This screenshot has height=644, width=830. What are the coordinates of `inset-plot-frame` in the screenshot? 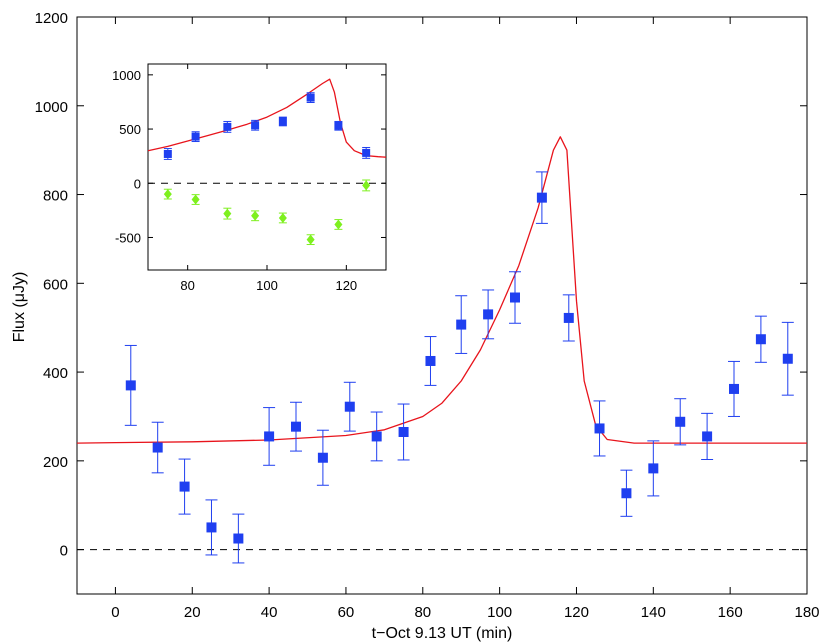 It's located at (267, 167).